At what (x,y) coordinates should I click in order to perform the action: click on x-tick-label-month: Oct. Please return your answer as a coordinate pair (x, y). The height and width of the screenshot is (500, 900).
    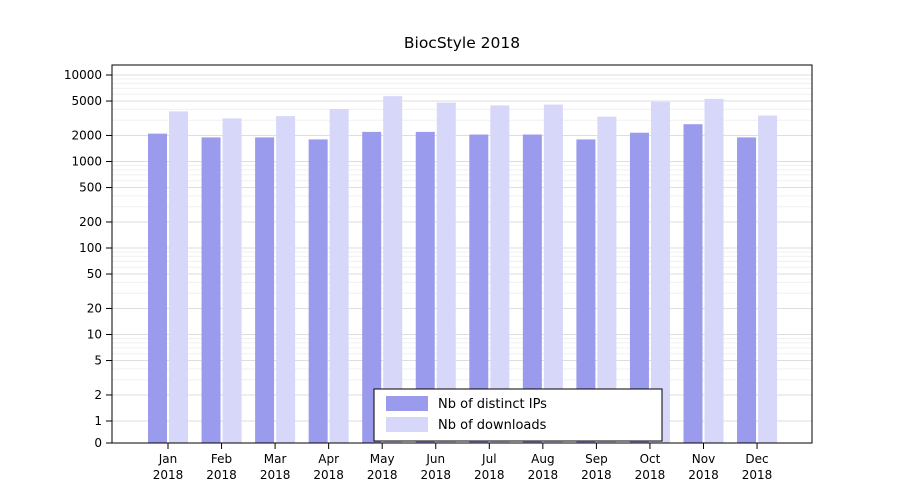
    Looking at the image, I should click on (650, 459).